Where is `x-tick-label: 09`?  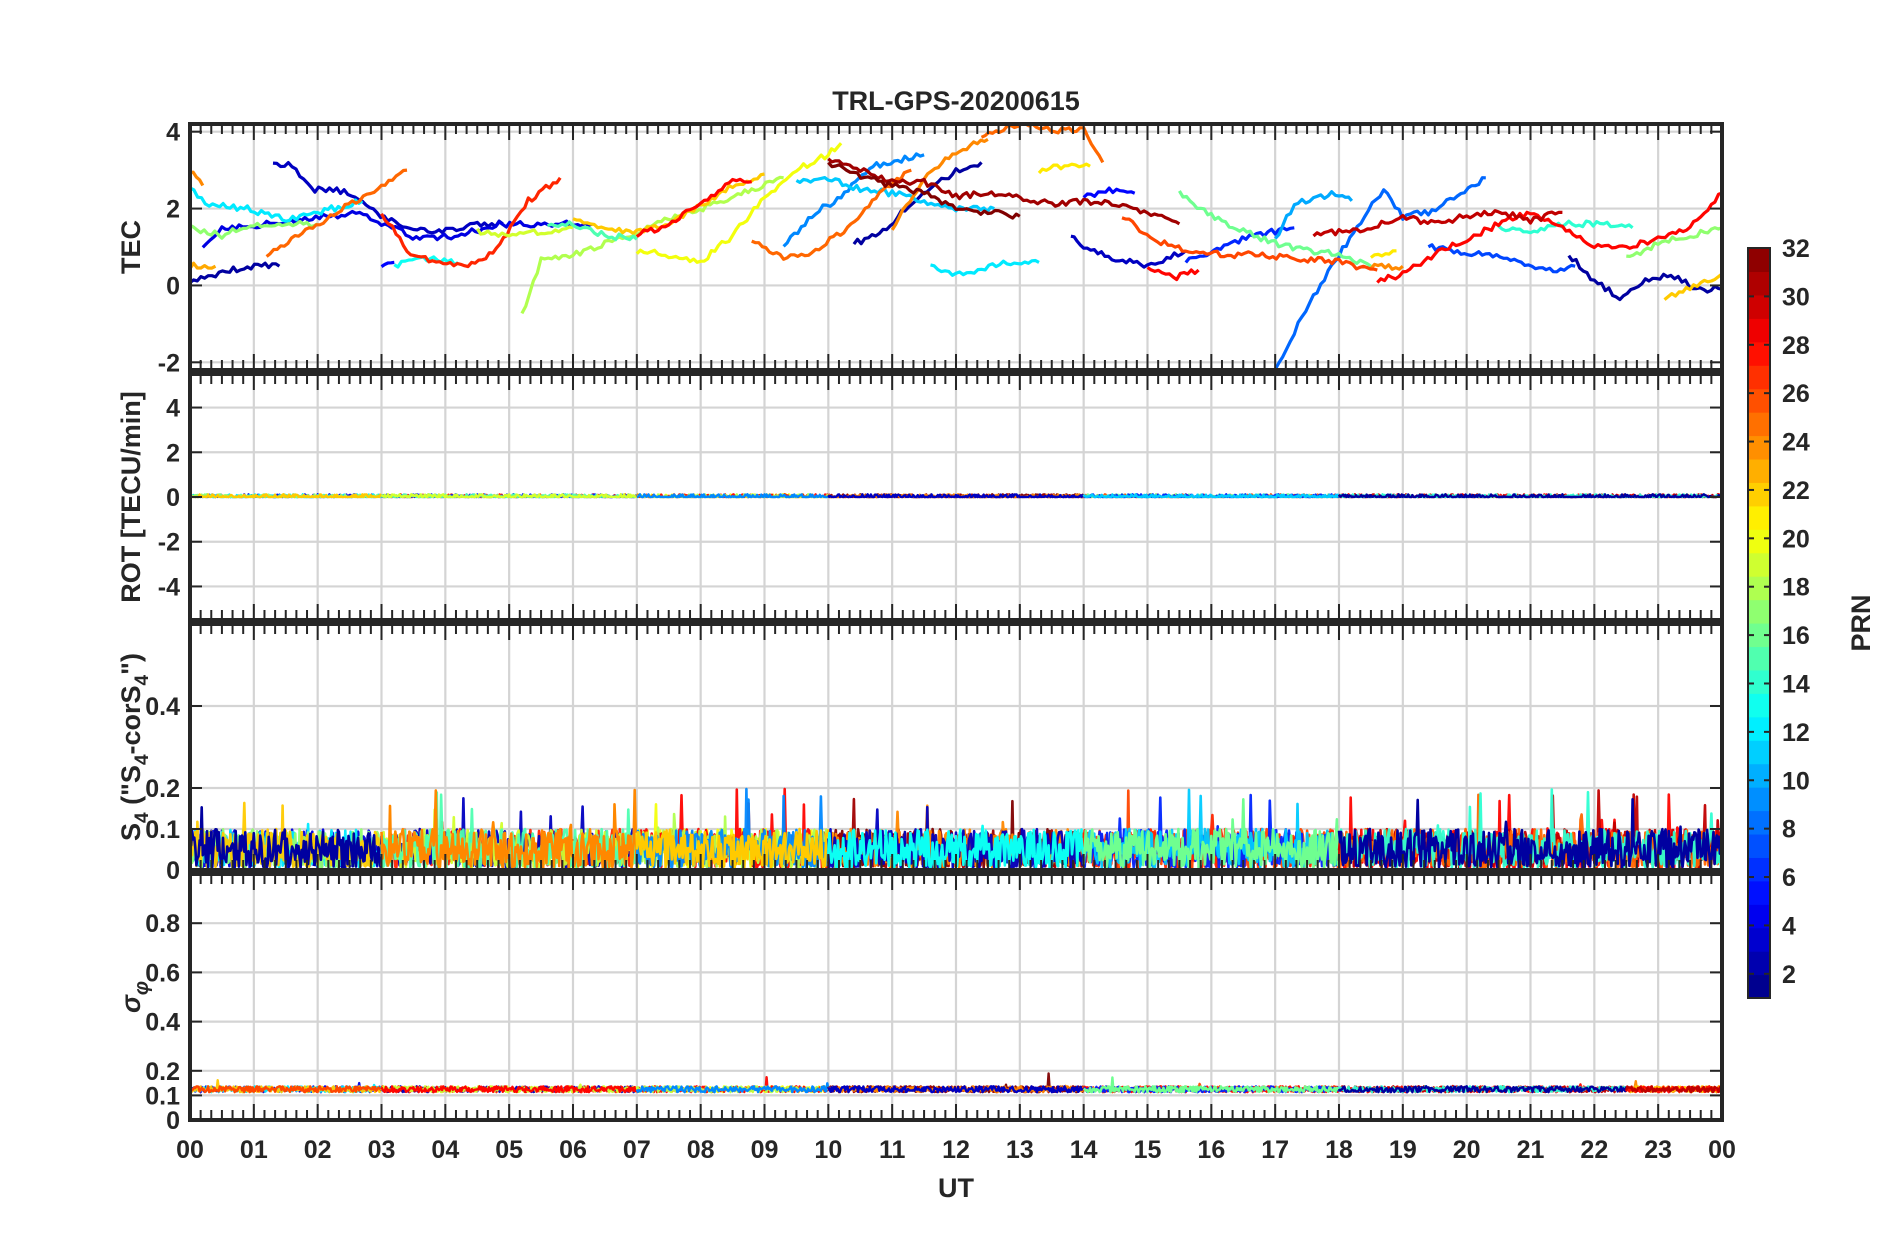
x-tick-label: 09 is located at coordinates (765, 1150).